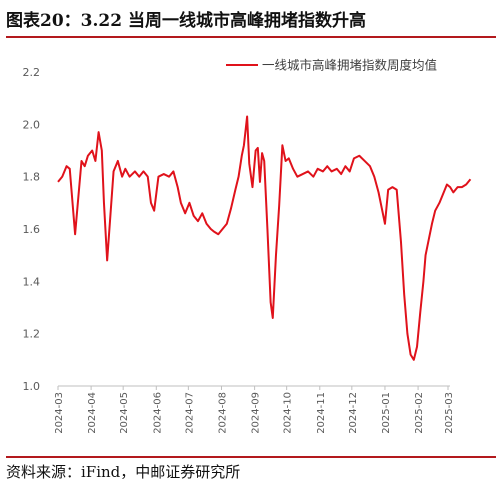 This screenshot has height=486, width=502. What do you see at coordinates (32, 124) in the screenshot?
I see `y-tick-label: 2.0` at bounding box center [32, 124].